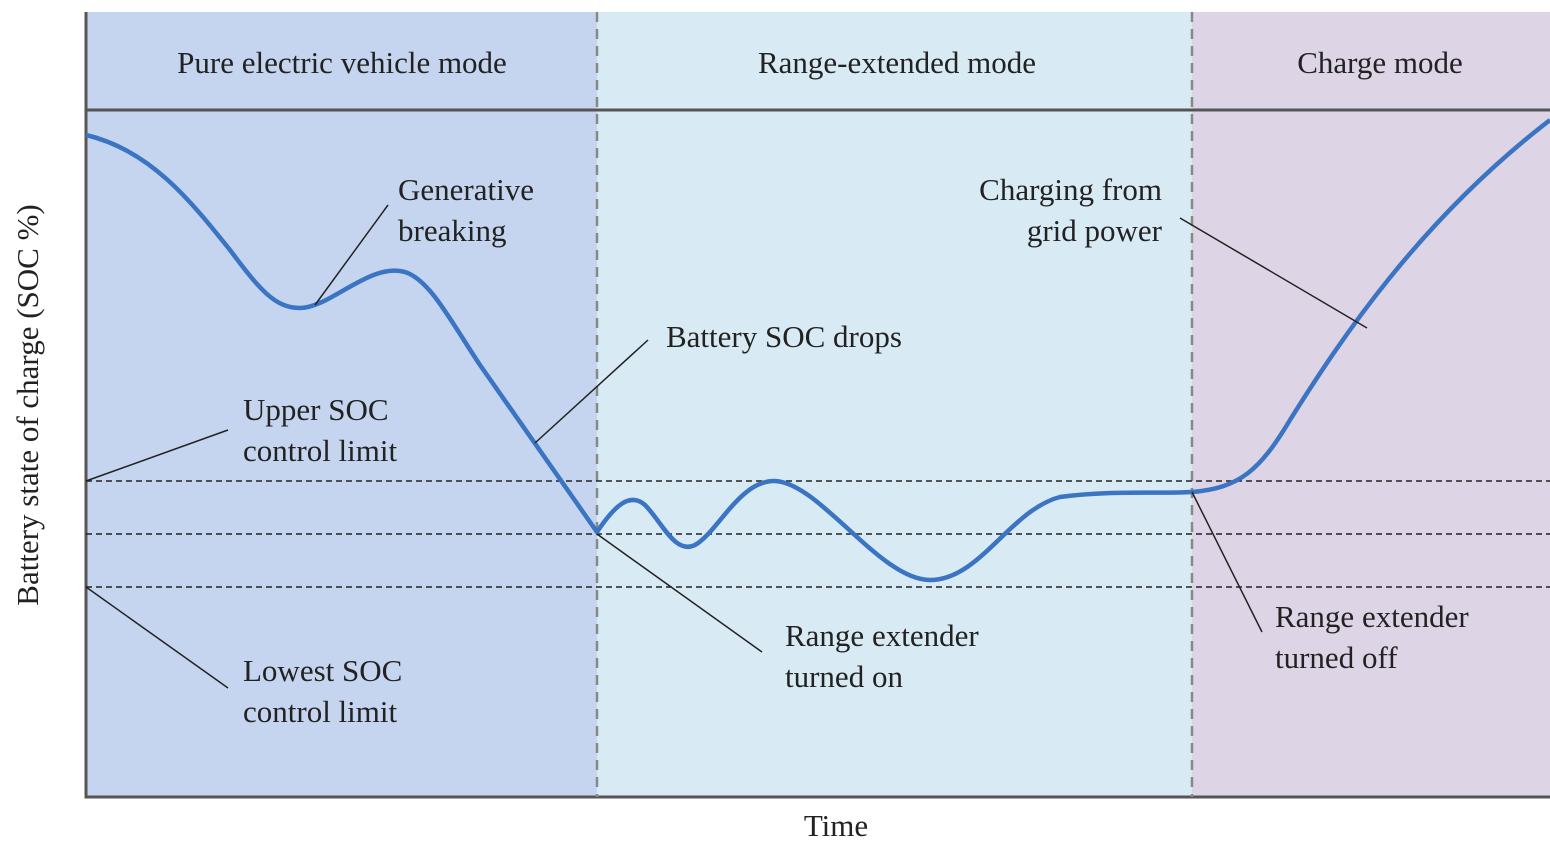  I want to click on mode-label: Pure electric vehicle mode, so click(342, 62).